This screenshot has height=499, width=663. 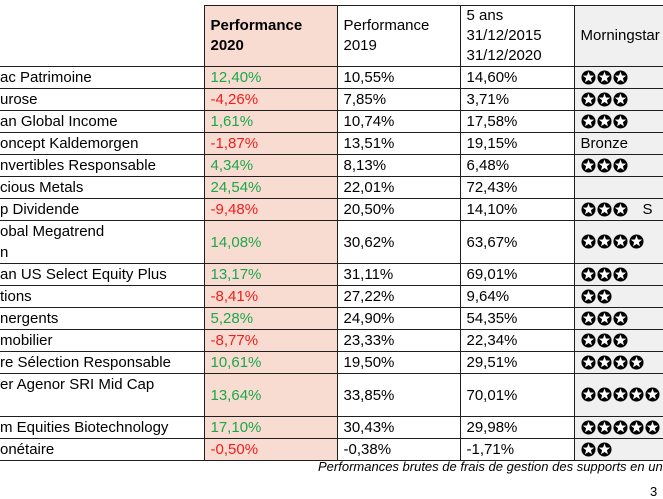 I want to click on fund-name-cell: obal Megatrend n, so click(x=102, y=242).